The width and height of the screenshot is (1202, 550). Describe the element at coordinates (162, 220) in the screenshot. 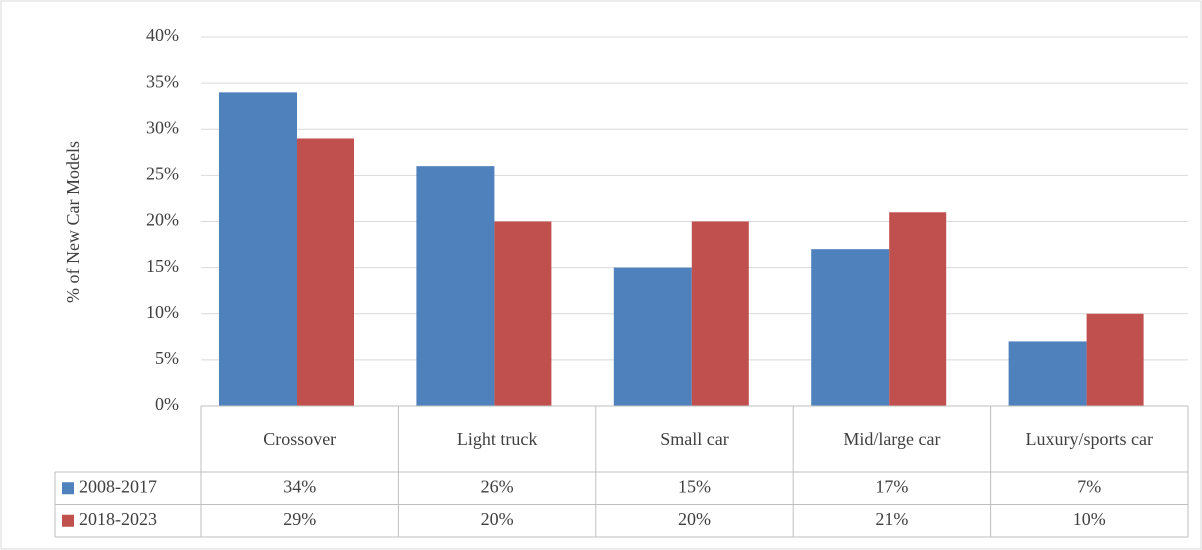

I see `y-tick-label: 20%` at that location.